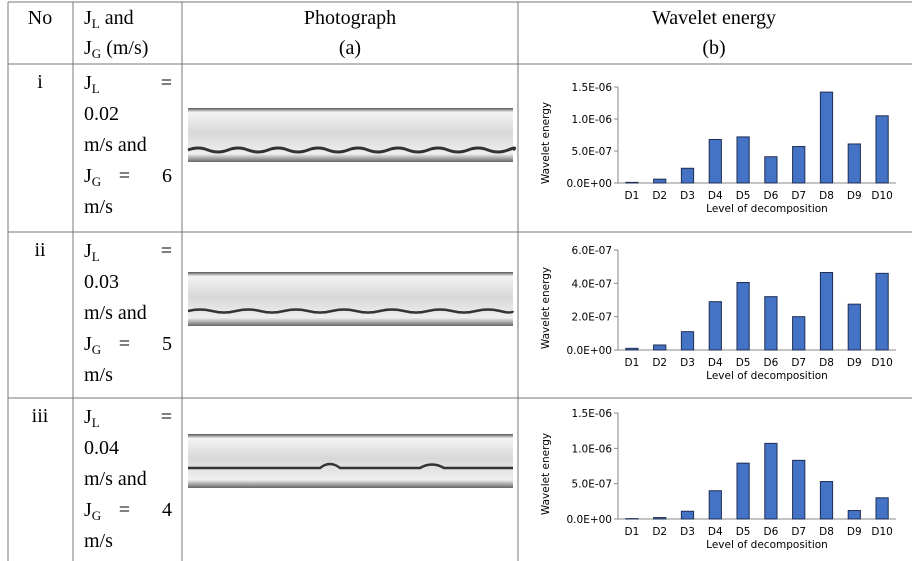 The width and height of the screenshot is (912, 561). What do you see at coordinates (743, 532) in the screenshot?
I see `x-tick-label: D5` at bounding box center [743, 532].